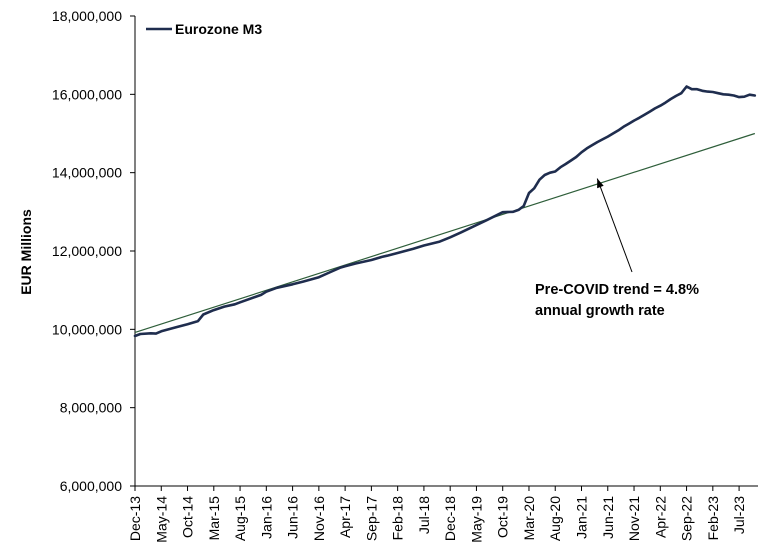  What do you see at coordinates (266, 517) in the screenshot?
I see `x-tick-label: Jan-16` at bounding box center [266, 517].